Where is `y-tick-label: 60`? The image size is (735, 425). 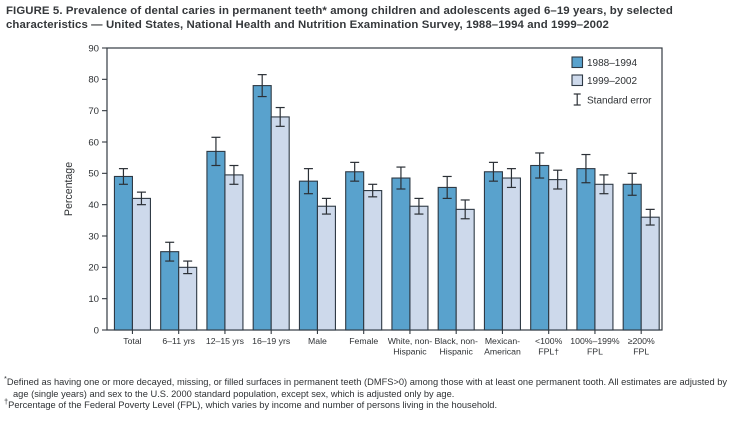
y-tick-label: 60 is located at coordinates (93, 142).